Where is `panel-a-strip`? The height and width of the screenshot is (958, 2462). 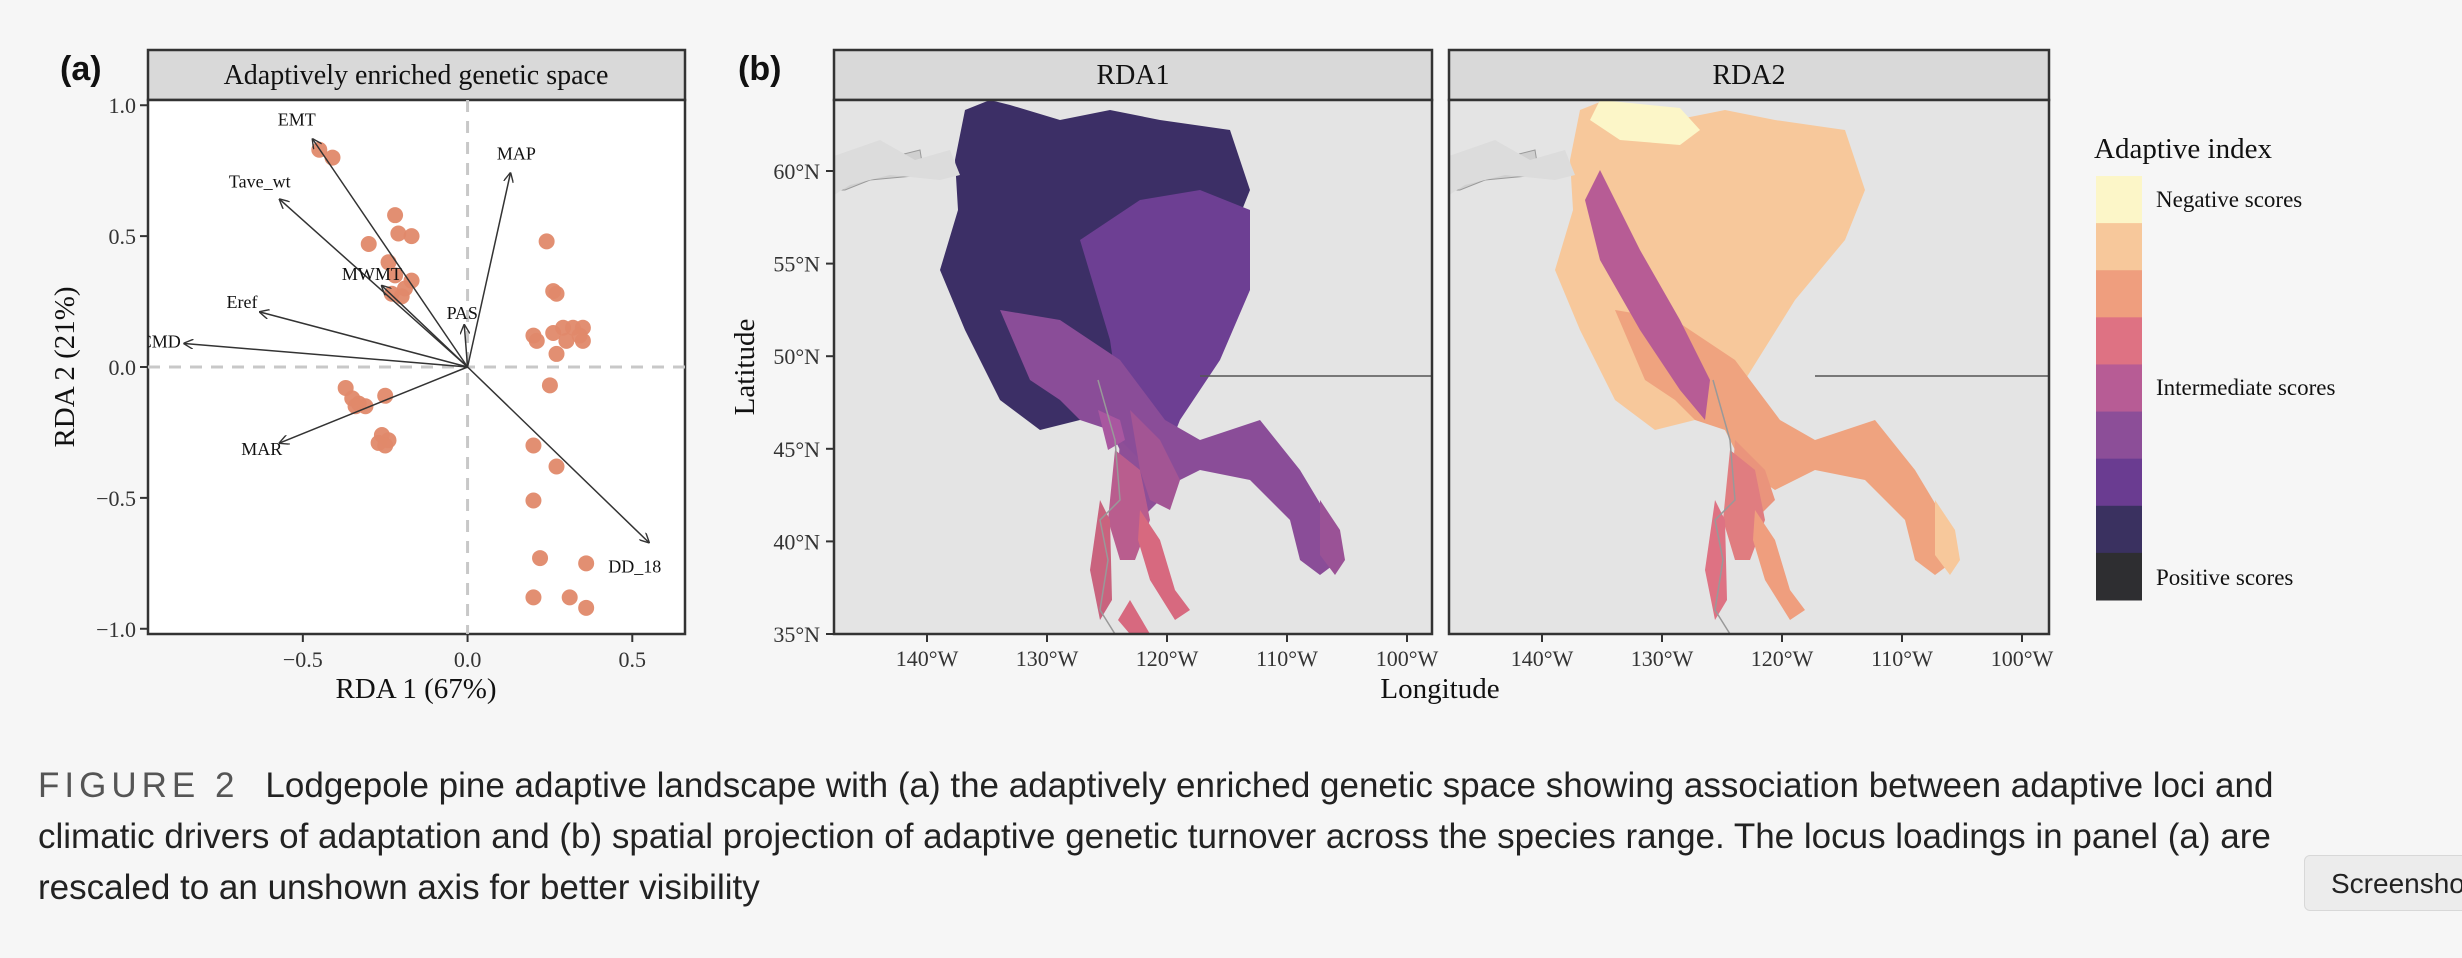
panel-a-strip is located at coordinates (416, 75).